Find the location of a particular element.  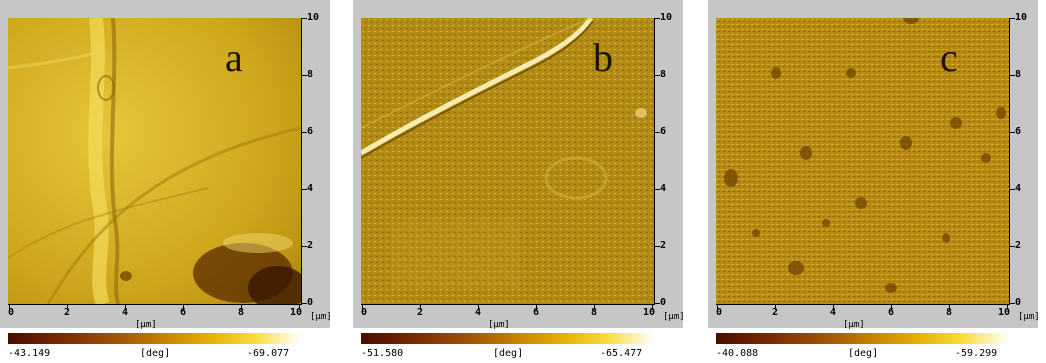

colorbar-max-label: -59.299 is located at coordinates (976, 353).